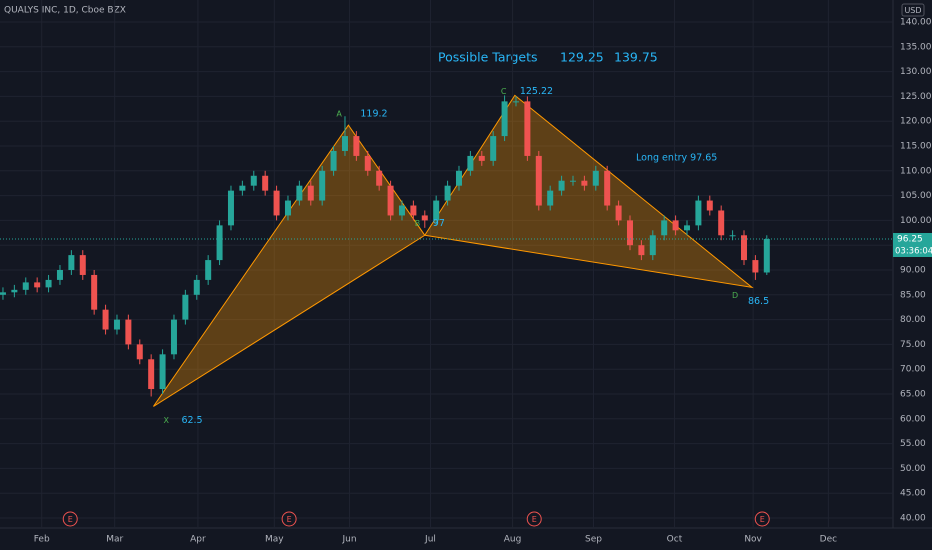 The width and height of the screenshot is (932, 550). Describe the element at coordinates (191, 420) in the screenshot. I see `pattern-point-price: 62.5` at that location.